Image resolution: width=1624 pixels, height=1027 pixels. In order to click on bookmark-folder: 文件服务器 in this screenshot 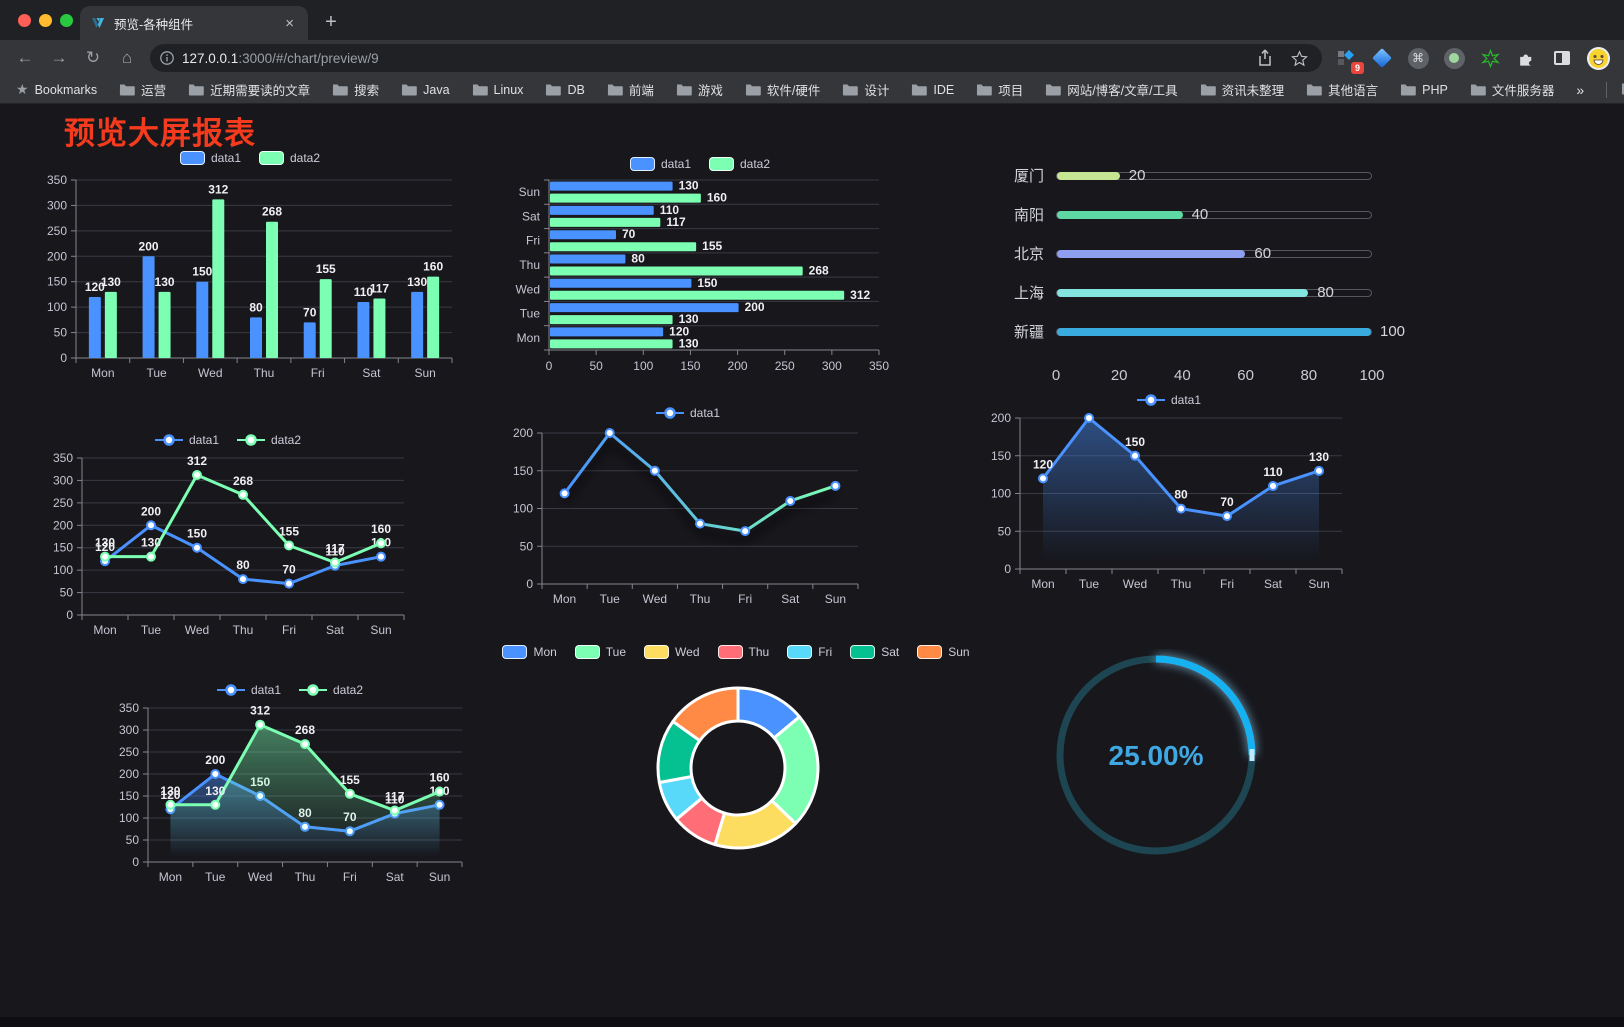, I will do `click(1512, 89)`.